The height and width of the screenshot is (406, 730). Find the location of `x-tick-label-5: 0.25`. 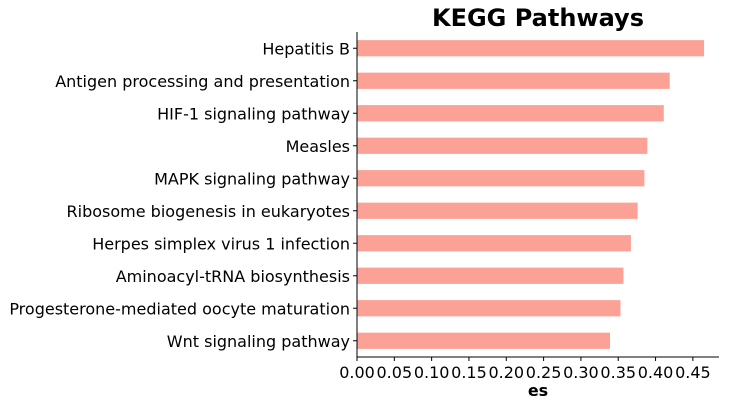

x-tick-label-5: 0.25 is located at coordinates (544, 372).